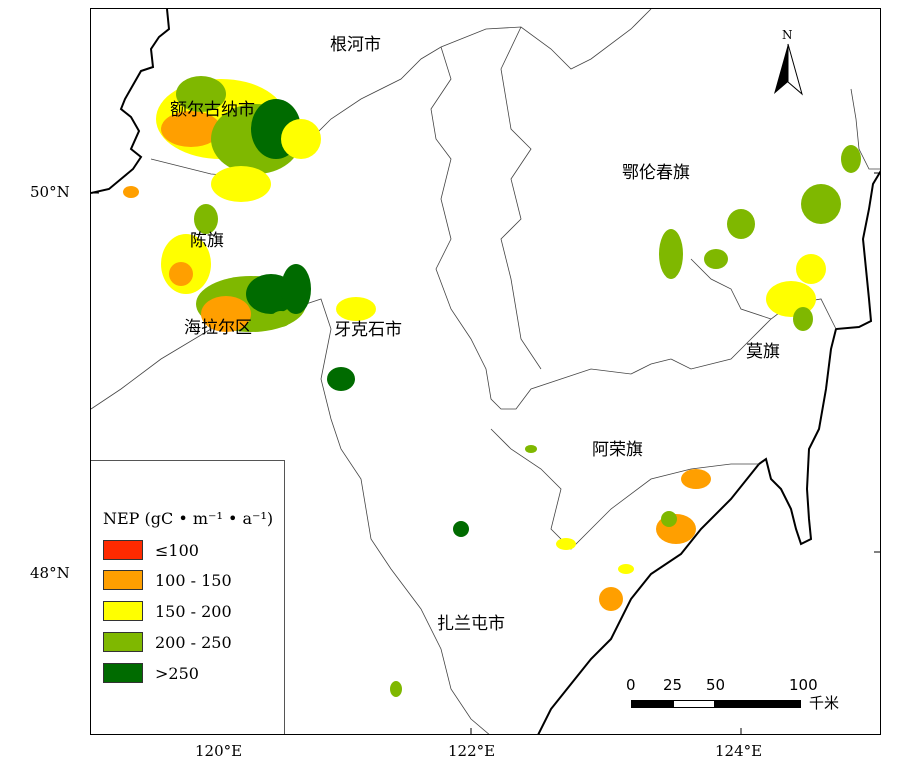 The width and height of the screenshot is (903, 784). I want to click on place-label-yakeshi: 牙克石市, so click(368, 330).